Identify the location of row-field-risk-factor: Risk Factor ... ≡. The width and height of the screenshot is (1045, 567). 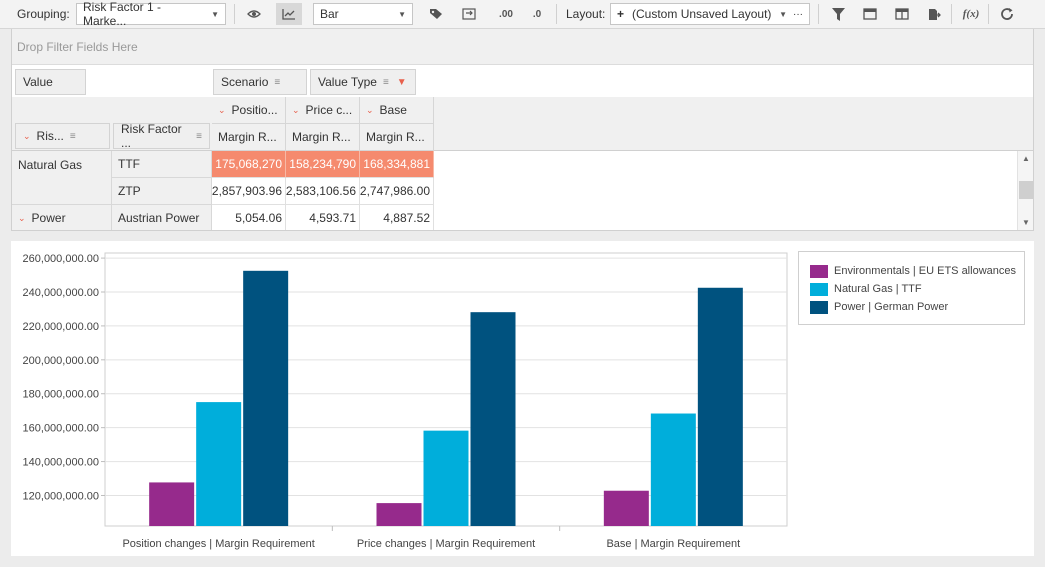
(161, 136).